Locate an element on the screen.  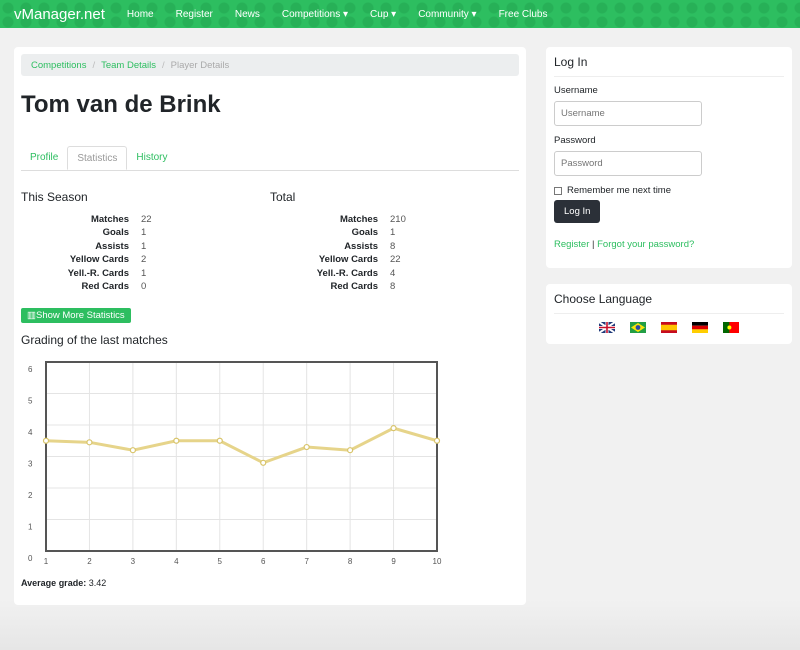
stat-row: Goals 1 is located at coordinates (394, 233).